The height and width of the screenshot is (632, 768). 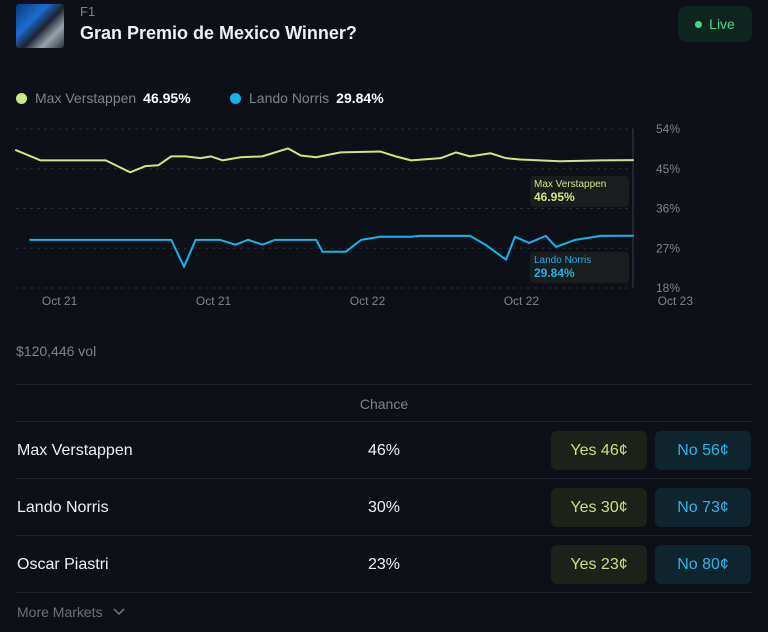 I want to click on outcome-name: Max Verstappen, so click(x=75, y=450).